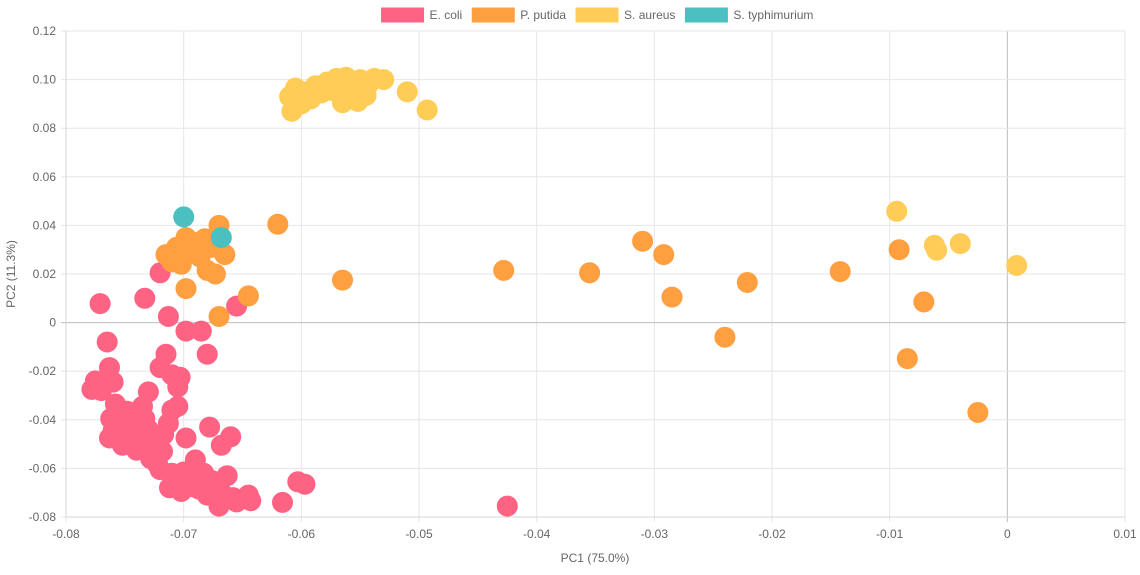 This screenshot has width=1140, height=575. I want to click on legend-item-p-putida: P. putida, so click(518, 15).